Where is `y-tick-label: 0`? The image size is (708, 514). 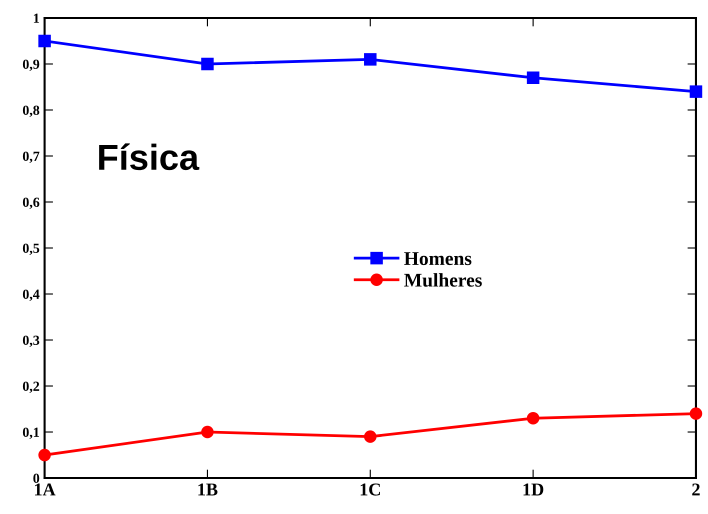 y-tick-label: 0 is located at coordinates (36, 478).